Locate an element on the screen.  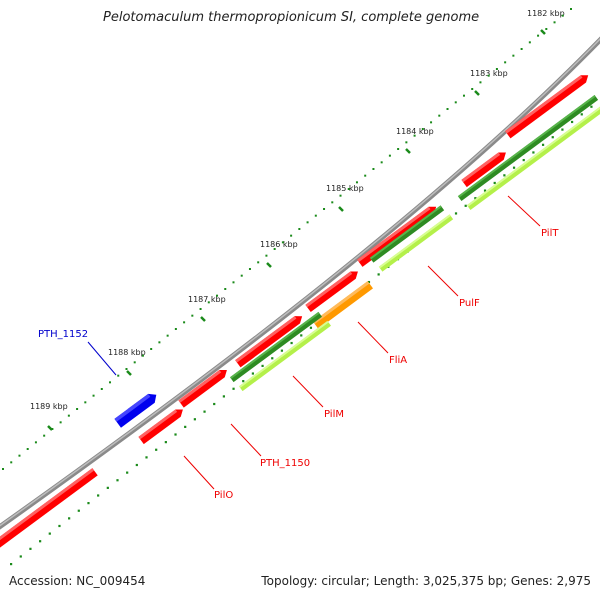
kbp-tick-label: 1183 kbp is located at coordinates (489, 73).